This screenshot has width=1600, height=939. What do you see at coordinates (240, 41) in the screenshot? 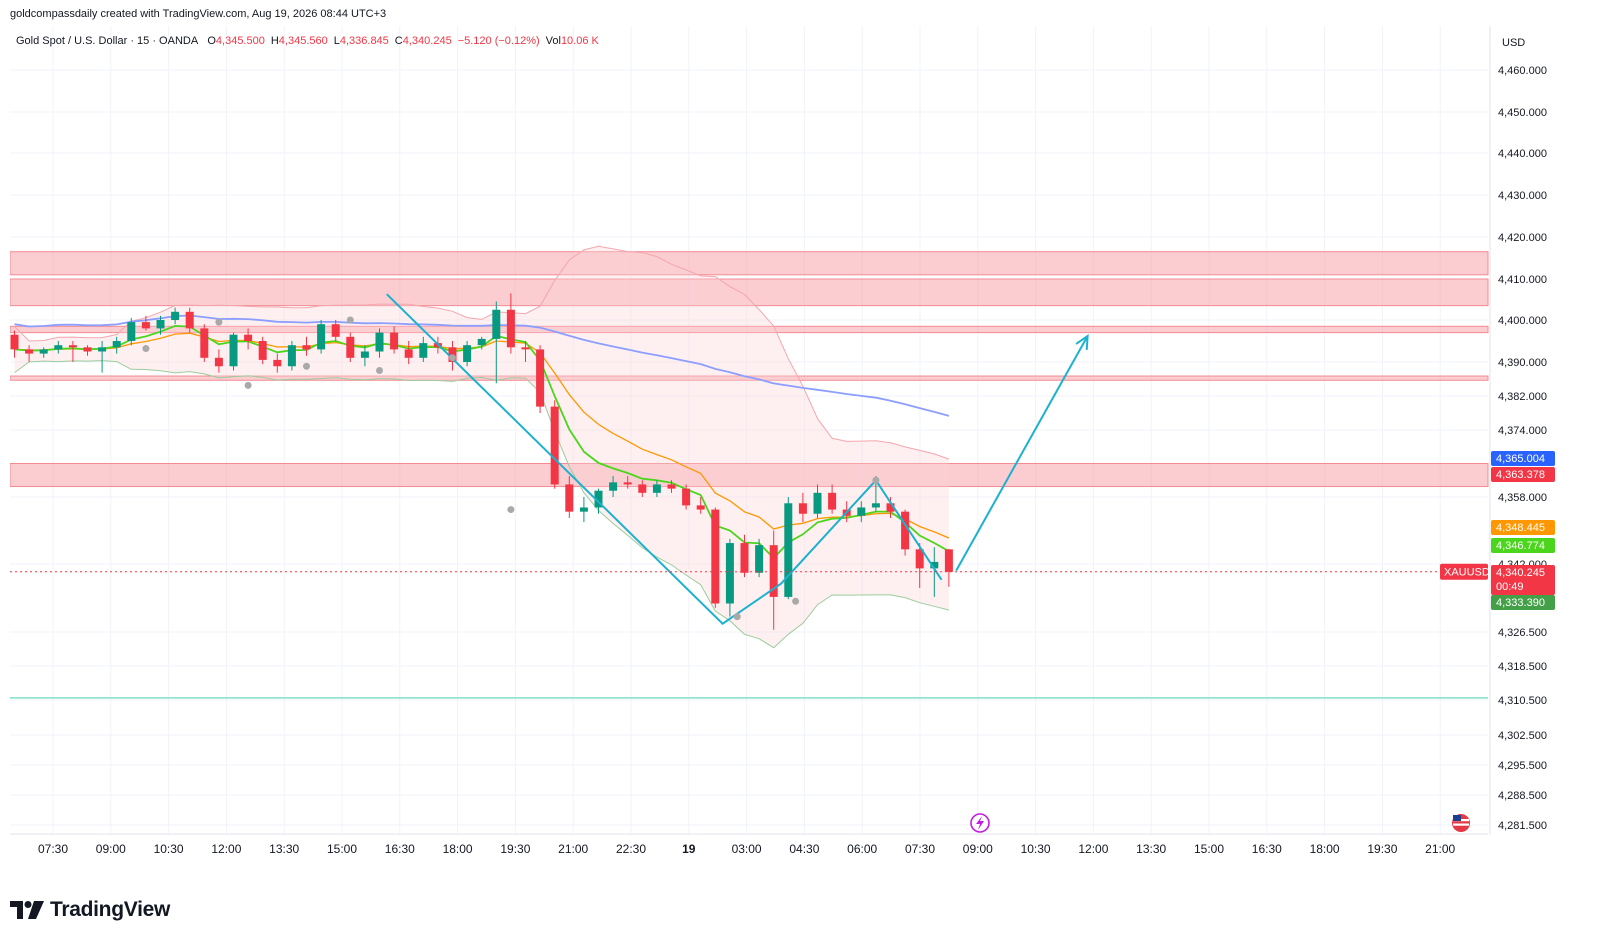
I see `ohlc-value: 4,345.500` at bounding box center [240, 41].